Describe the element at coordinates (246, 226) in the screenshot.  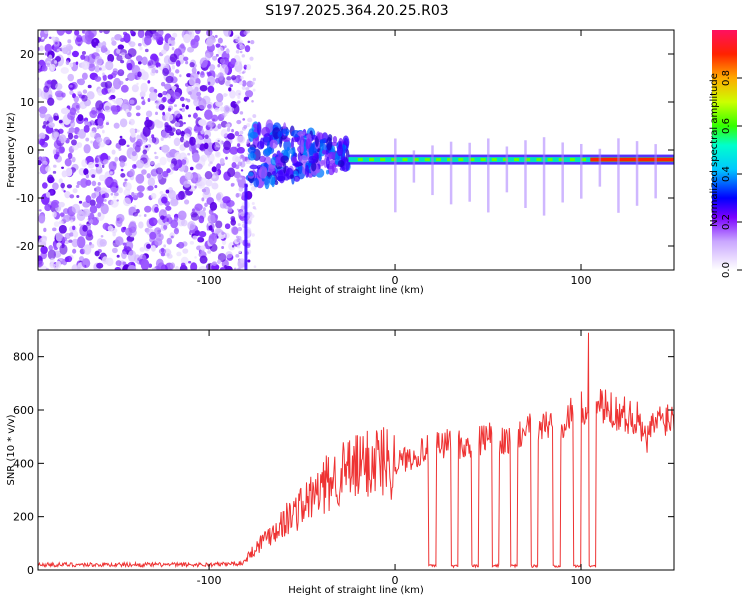
I see `onset-streak` at that location.